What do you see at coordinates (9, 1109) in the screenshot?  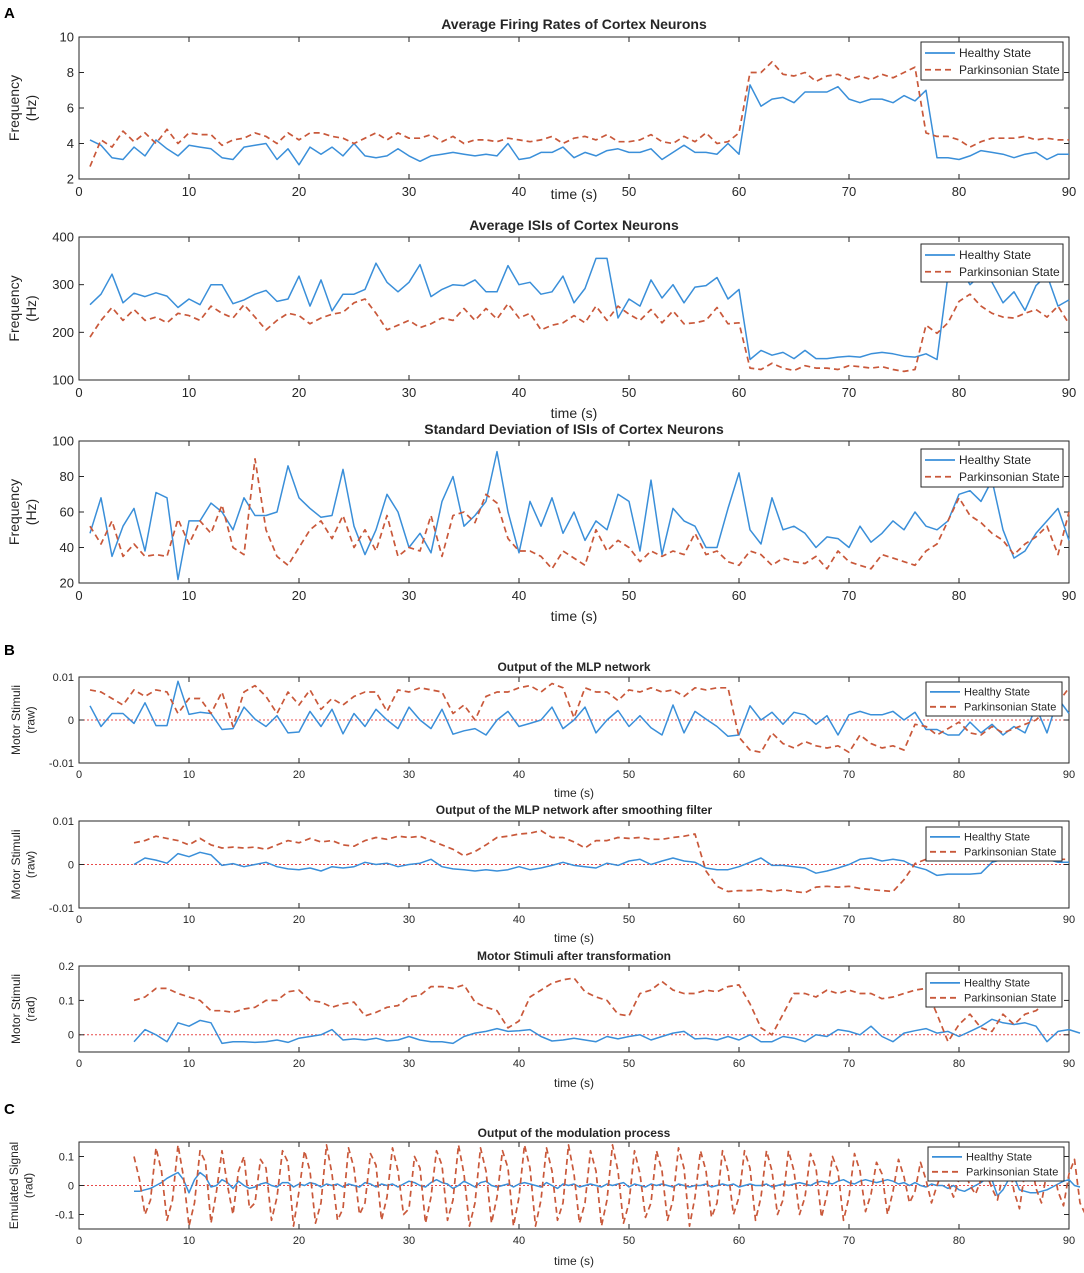 I see `panel-label-c: C` at bounding box center [9, 1109].